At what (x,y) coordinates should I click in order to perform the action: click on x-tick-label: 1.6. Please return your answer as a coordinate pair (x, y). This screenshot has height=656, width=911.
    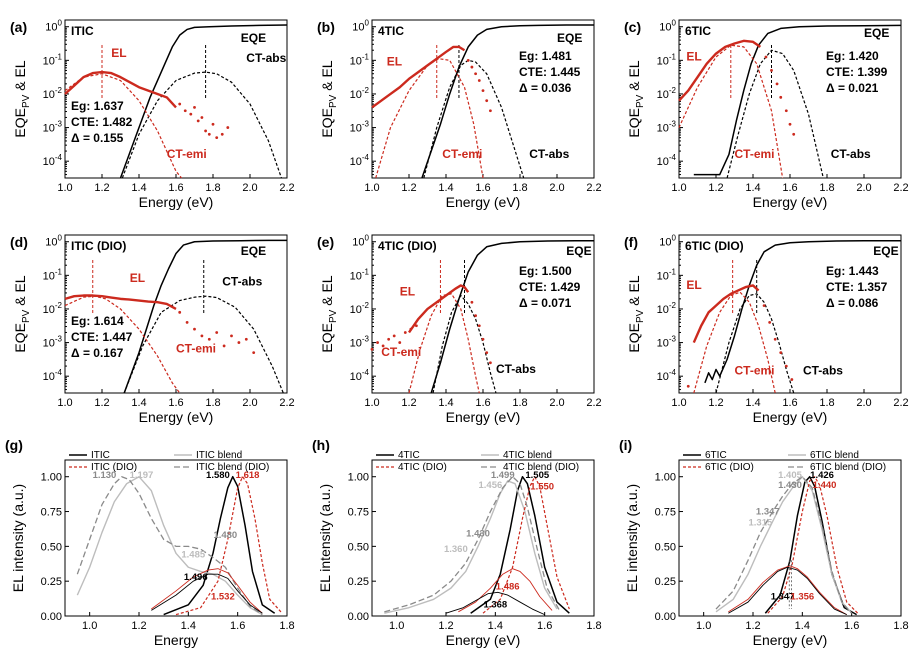
    Looking at the image, I should click on (544, 626).